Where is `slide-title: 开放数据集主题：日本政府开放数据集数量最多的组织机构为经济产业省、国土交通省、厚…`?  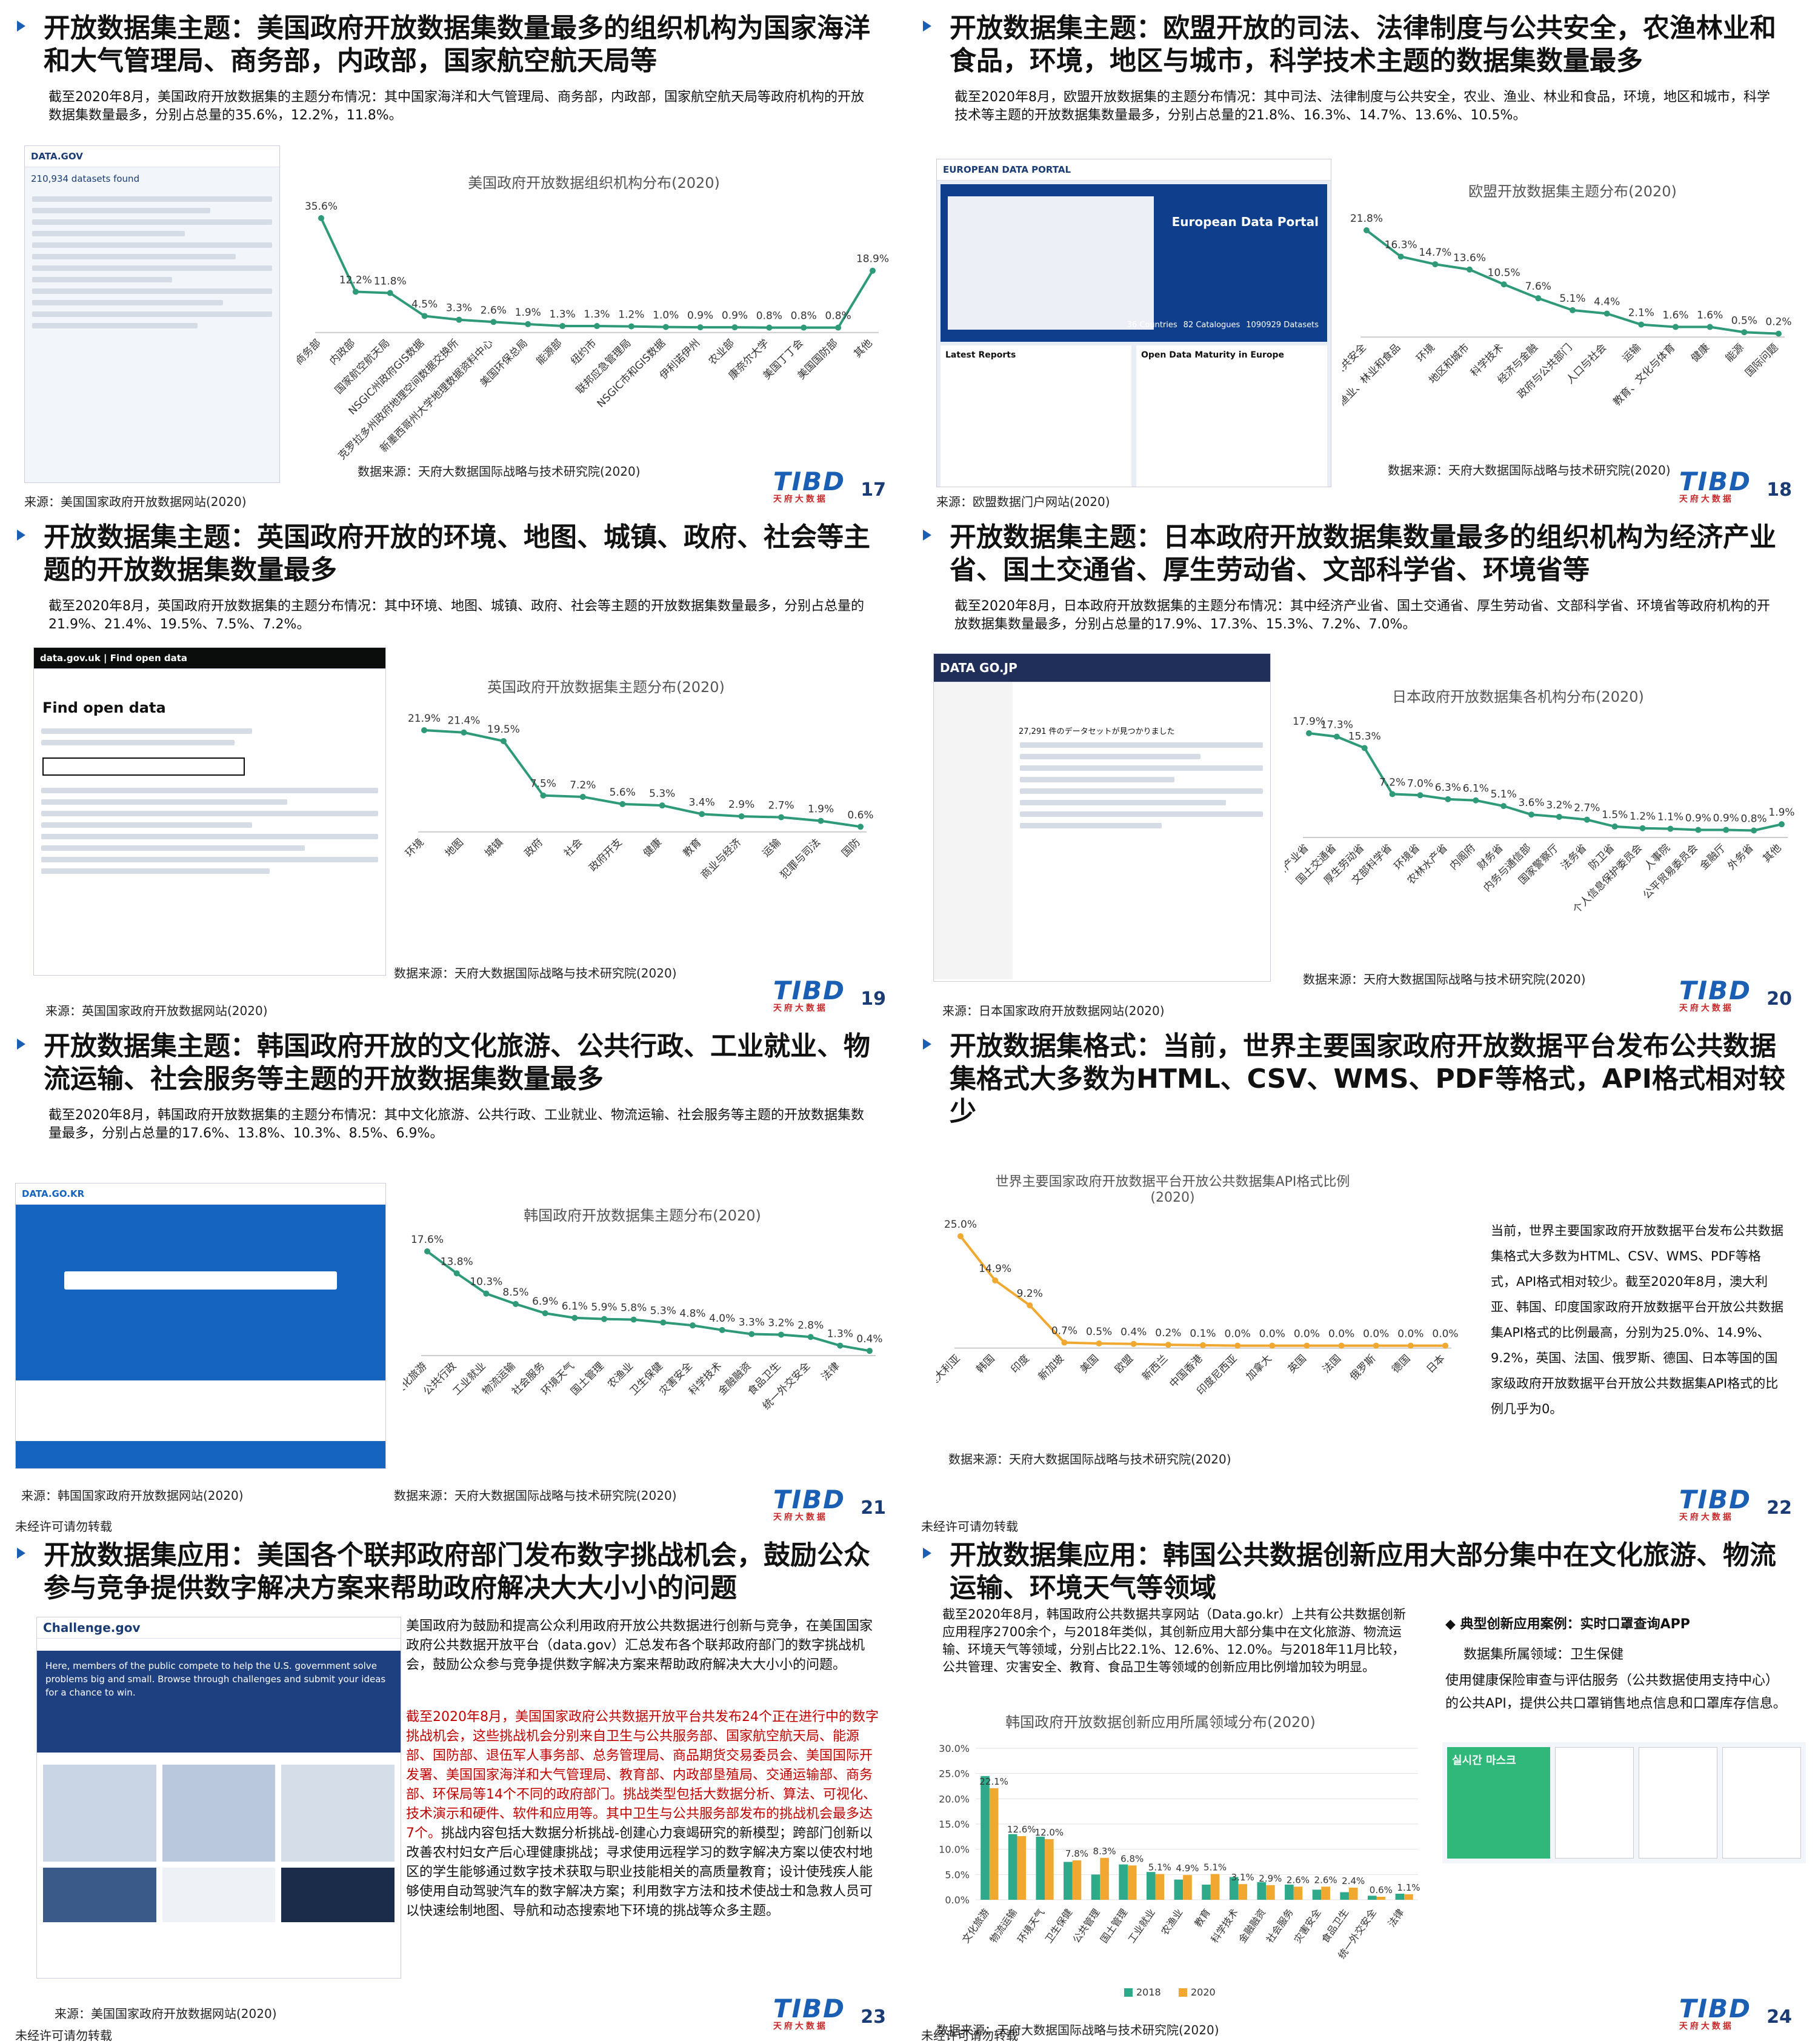 slide-title: 开放数据集主题：日本政府开放数据集数量最多的组织机构为经济产业省、国土交通省、厚… is located at coordinates (1363, 553).